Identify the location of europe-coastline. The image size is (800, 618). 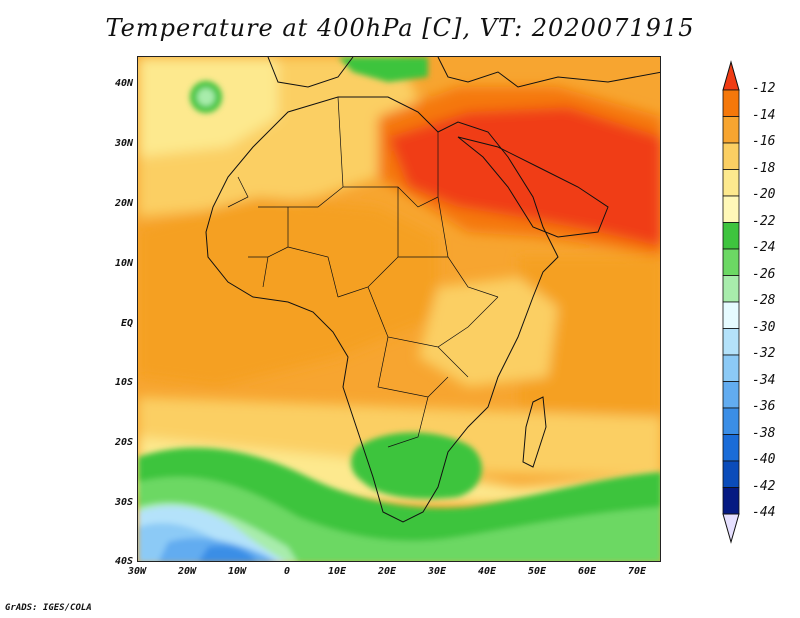
(310, 72).